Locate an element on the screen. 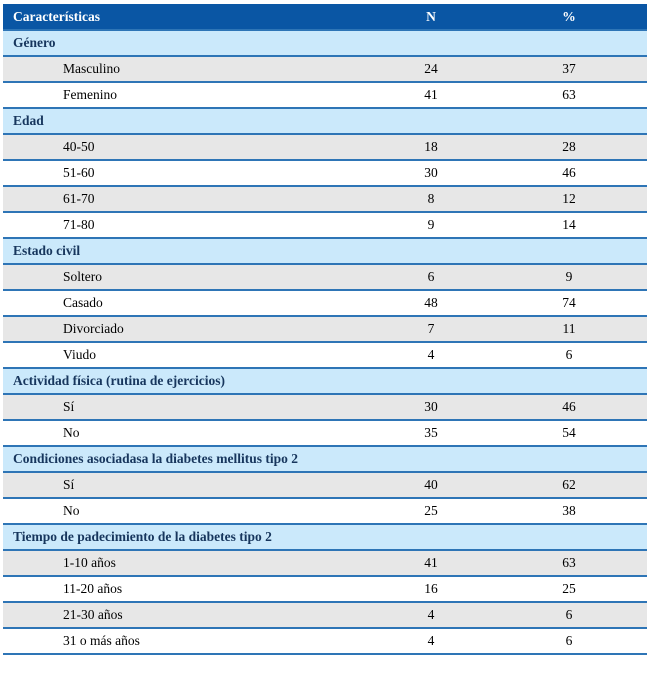  table-row: 11-20 años 16 25 is located at coordinates (325, 589).